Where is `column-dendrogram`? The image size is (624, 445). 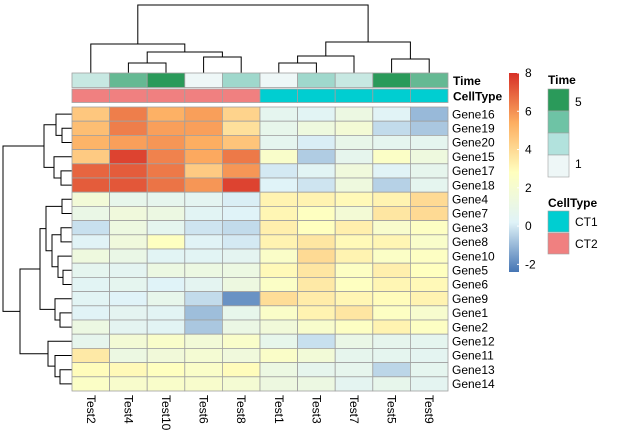
column-dendrogram is located at coordinates (260, 38).